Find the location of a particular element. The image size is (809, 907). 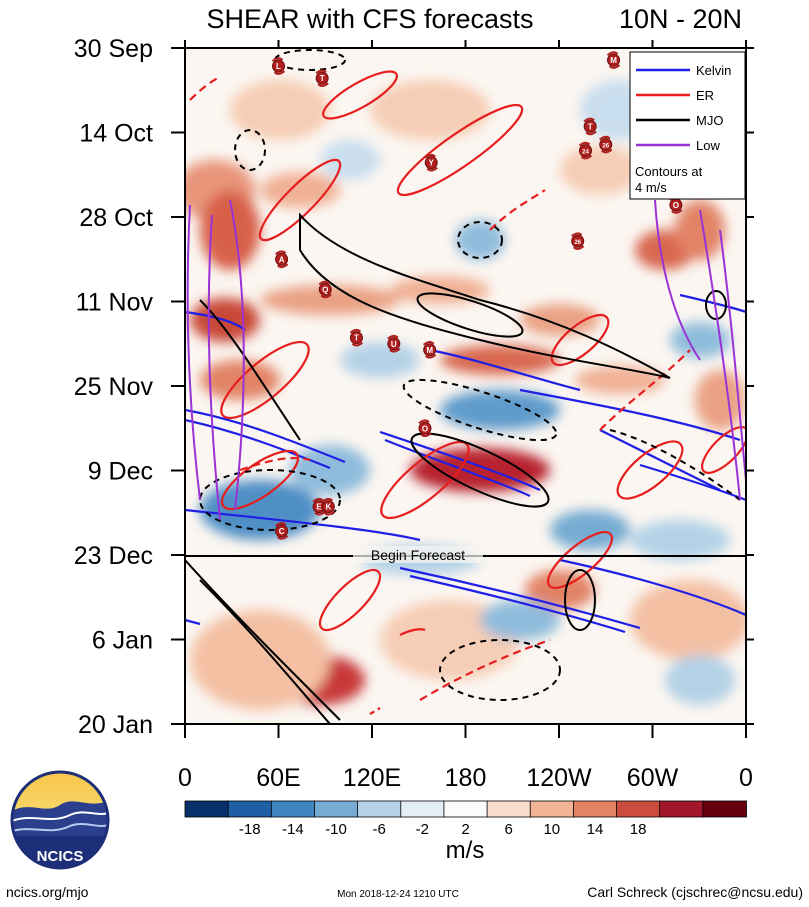

storm-label: Q is located at coordinates (325, 289).